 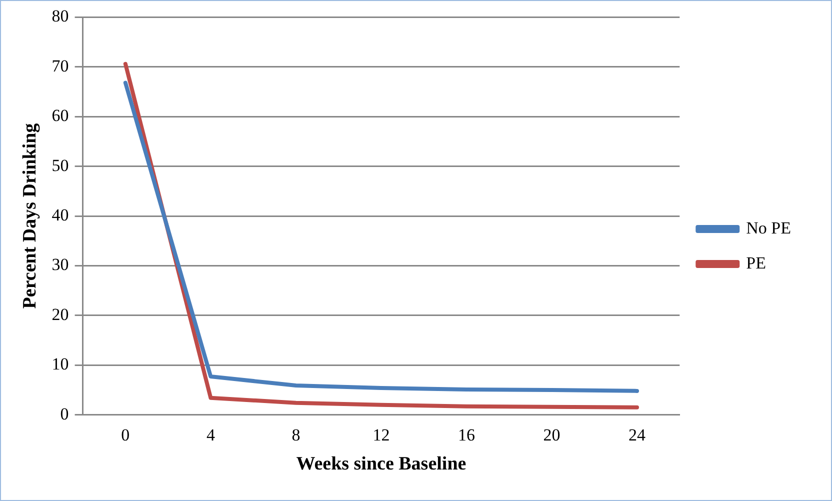 I want to click on y-tick-label: 10, so click(x=60, y=364).